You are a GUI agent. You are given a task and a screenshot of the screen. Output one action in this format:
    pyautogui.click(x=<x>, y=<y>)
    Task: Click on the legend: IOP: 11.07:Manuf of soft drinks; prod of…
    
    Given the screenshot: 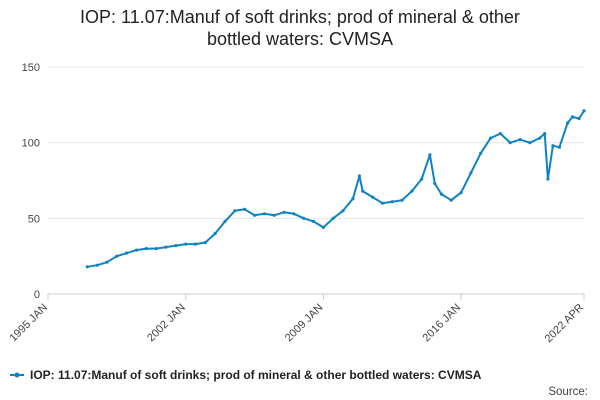 What is the action you would take?
    pyautogui.click(x=246, y=375)
    